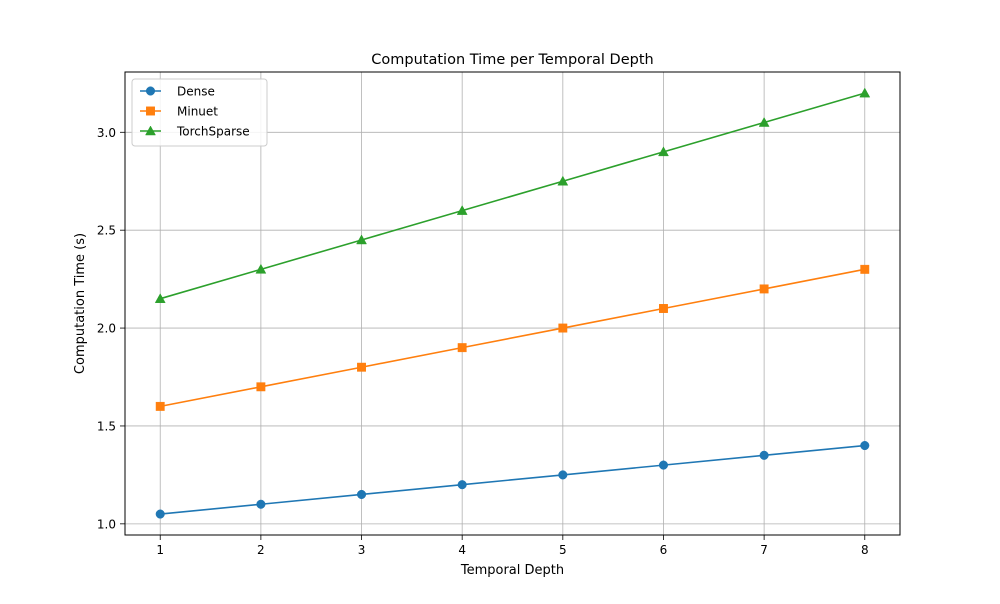  What do you see at coordinates (512, 570) in the screenshot?
I see `x-axis-label: Temporal Depth` at bounding box center [512, 570].